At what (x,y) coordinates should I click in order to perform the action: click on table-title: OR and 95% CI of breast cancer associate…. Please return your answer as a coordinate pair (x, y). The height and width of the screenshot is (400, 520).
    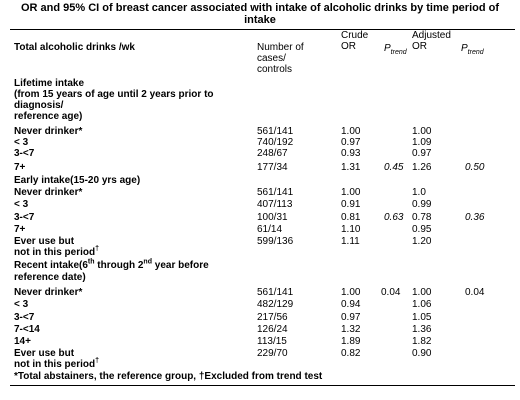
    Looking at the image, I should click on (260, 14).